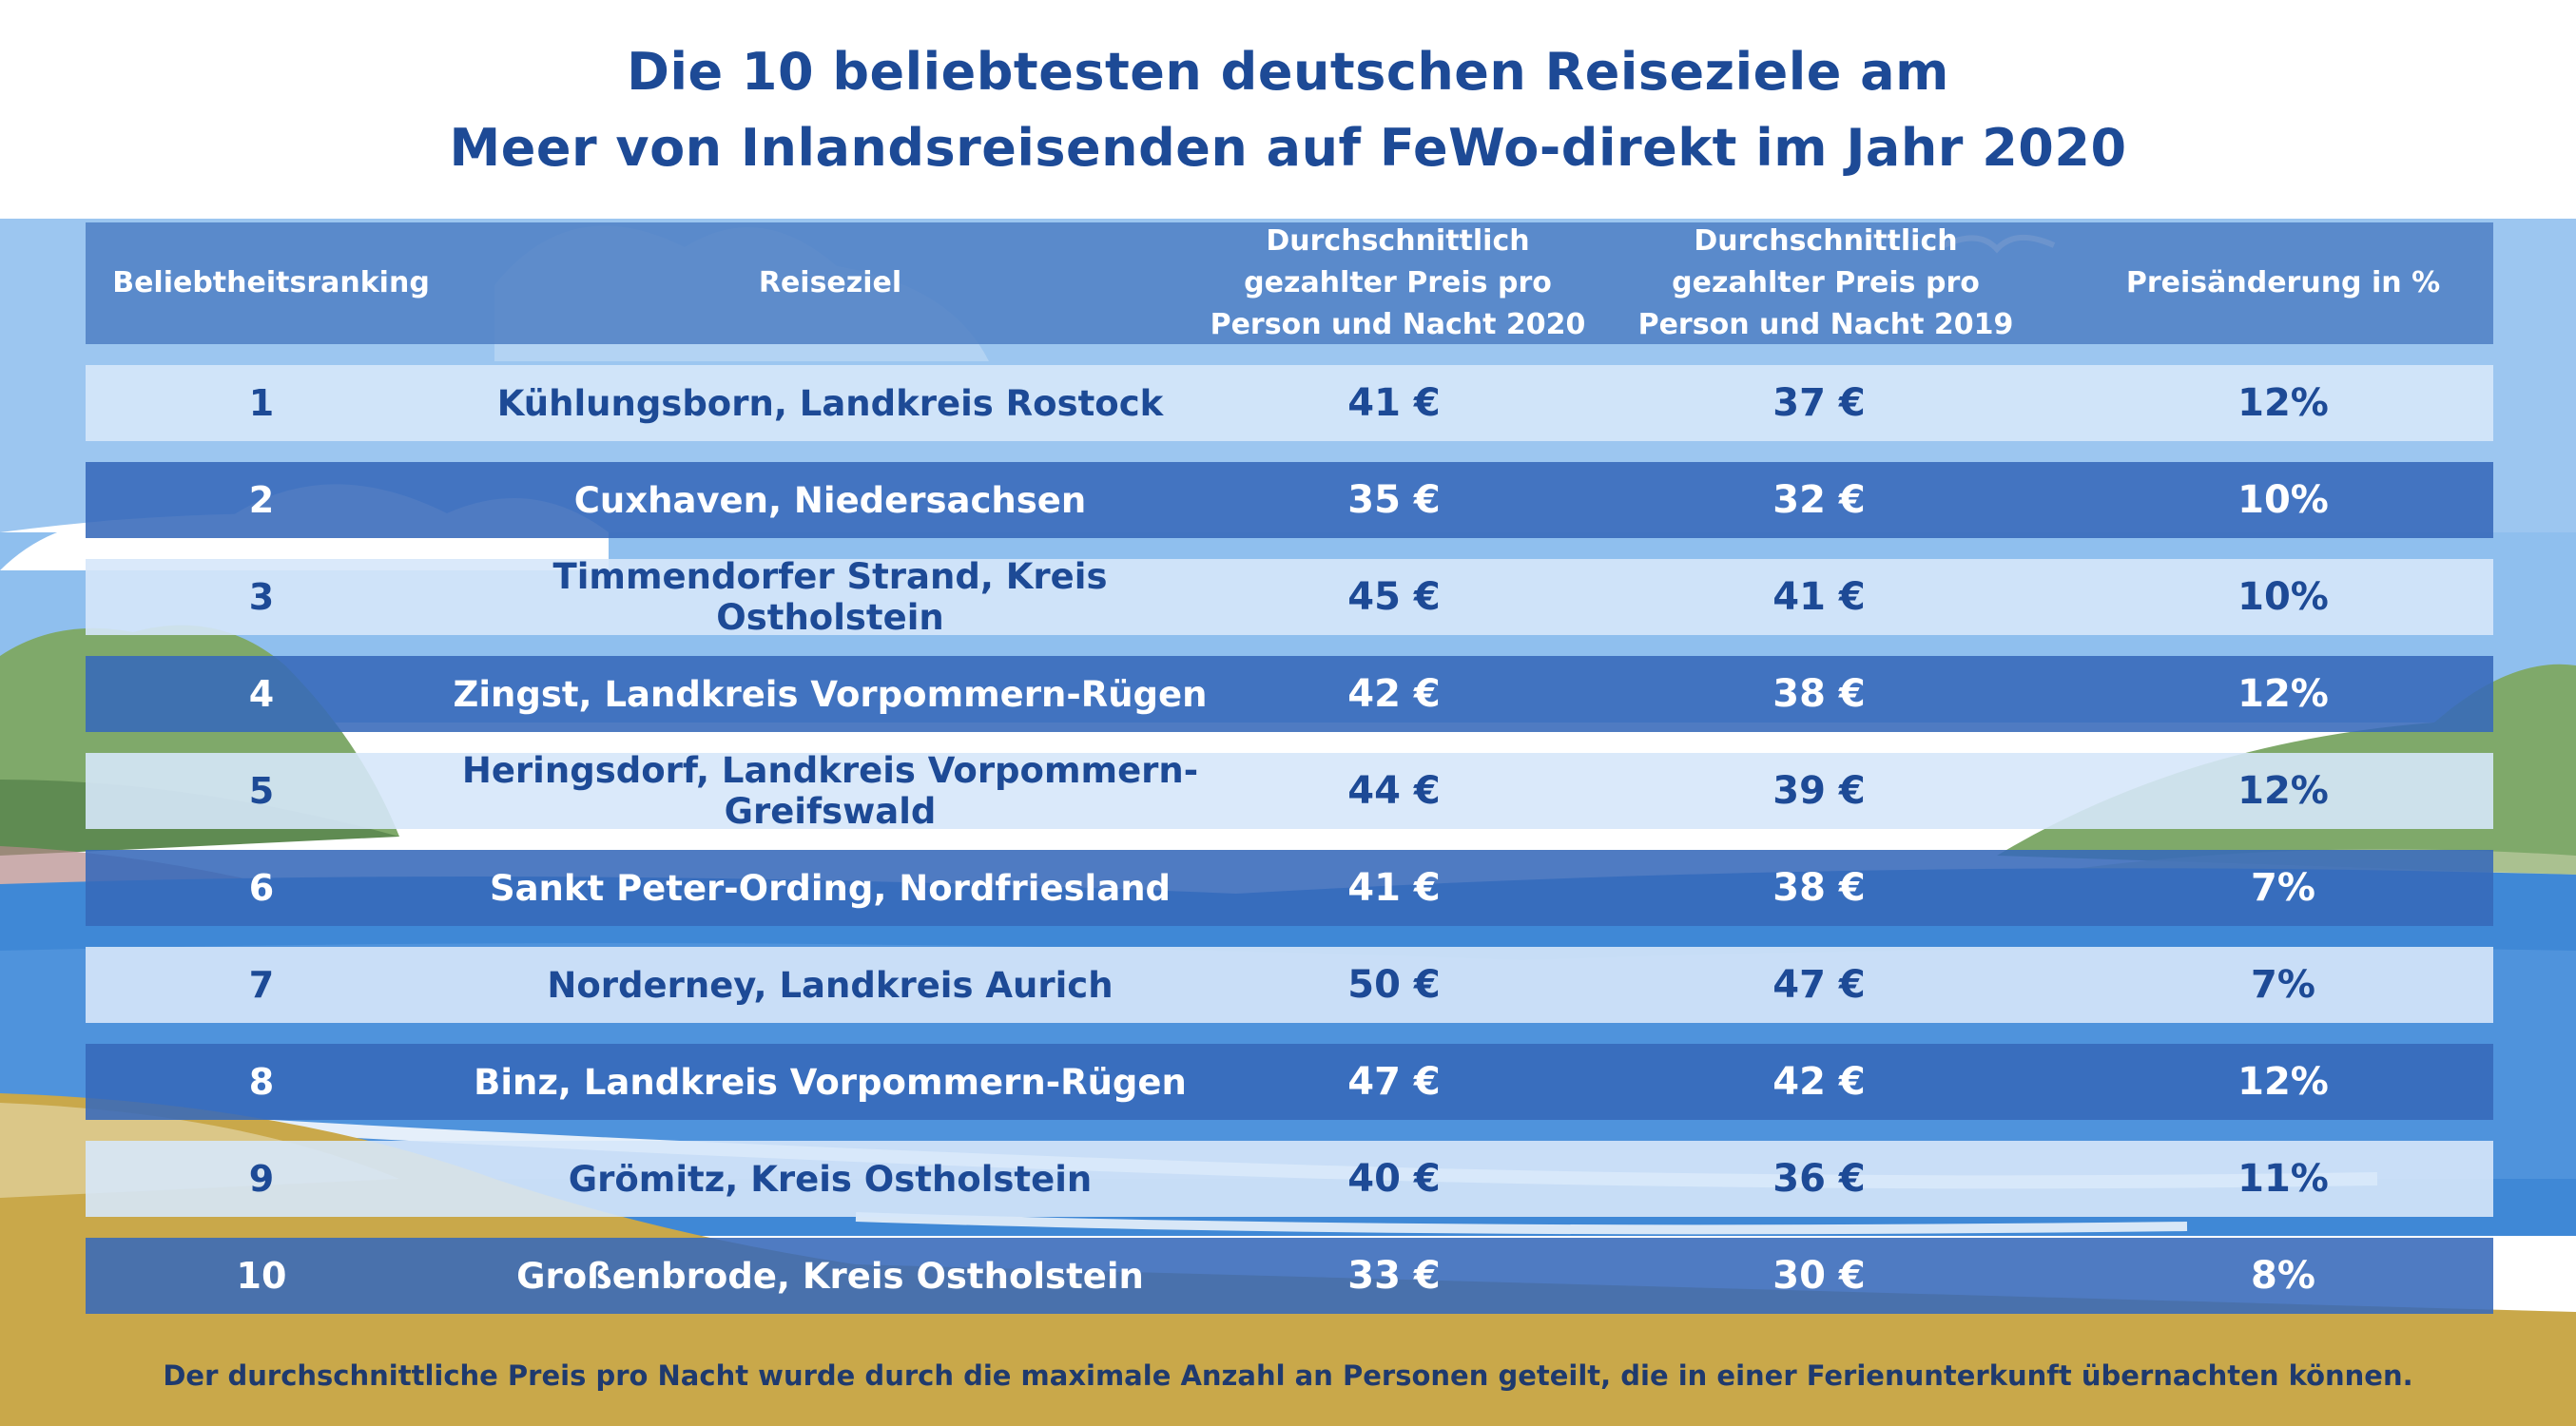 The height and width of the screenshot is (1426, 2576). What do you see at coordinates (1394, 597) in the screenshot?
I see `price-2020-cell: 45 €` at bounding box center [1394, 597].